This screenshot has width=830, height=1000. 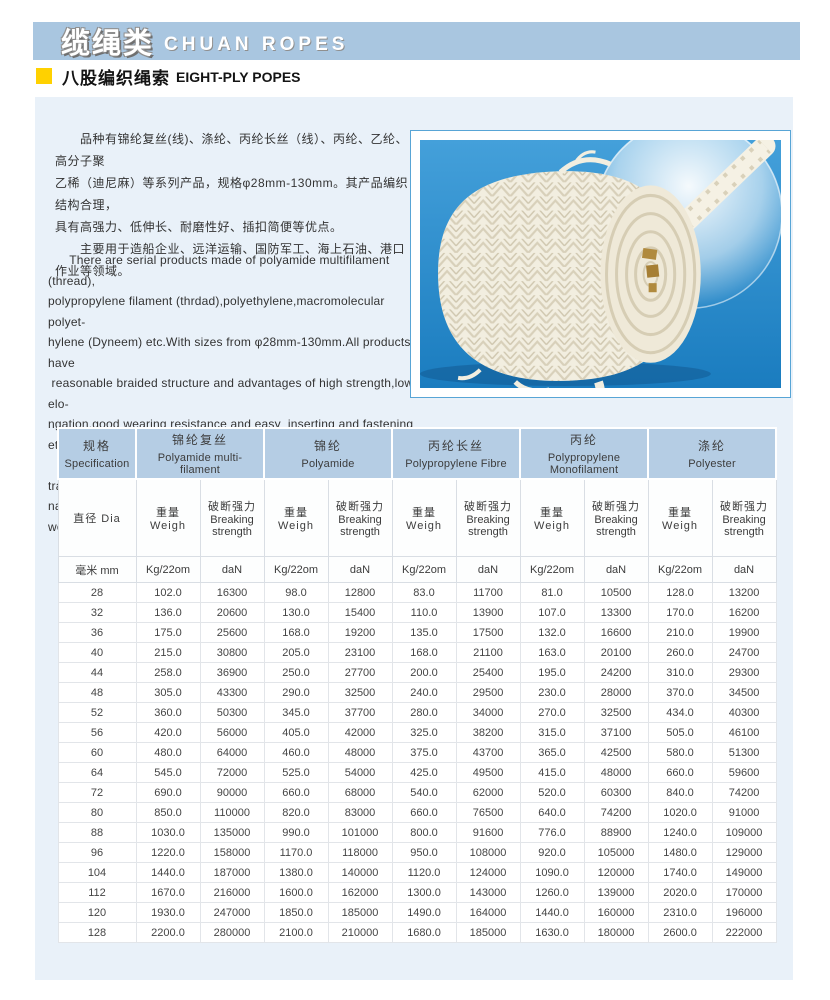 I want to click on value-cell: 124000, so click(x=488, y=872).